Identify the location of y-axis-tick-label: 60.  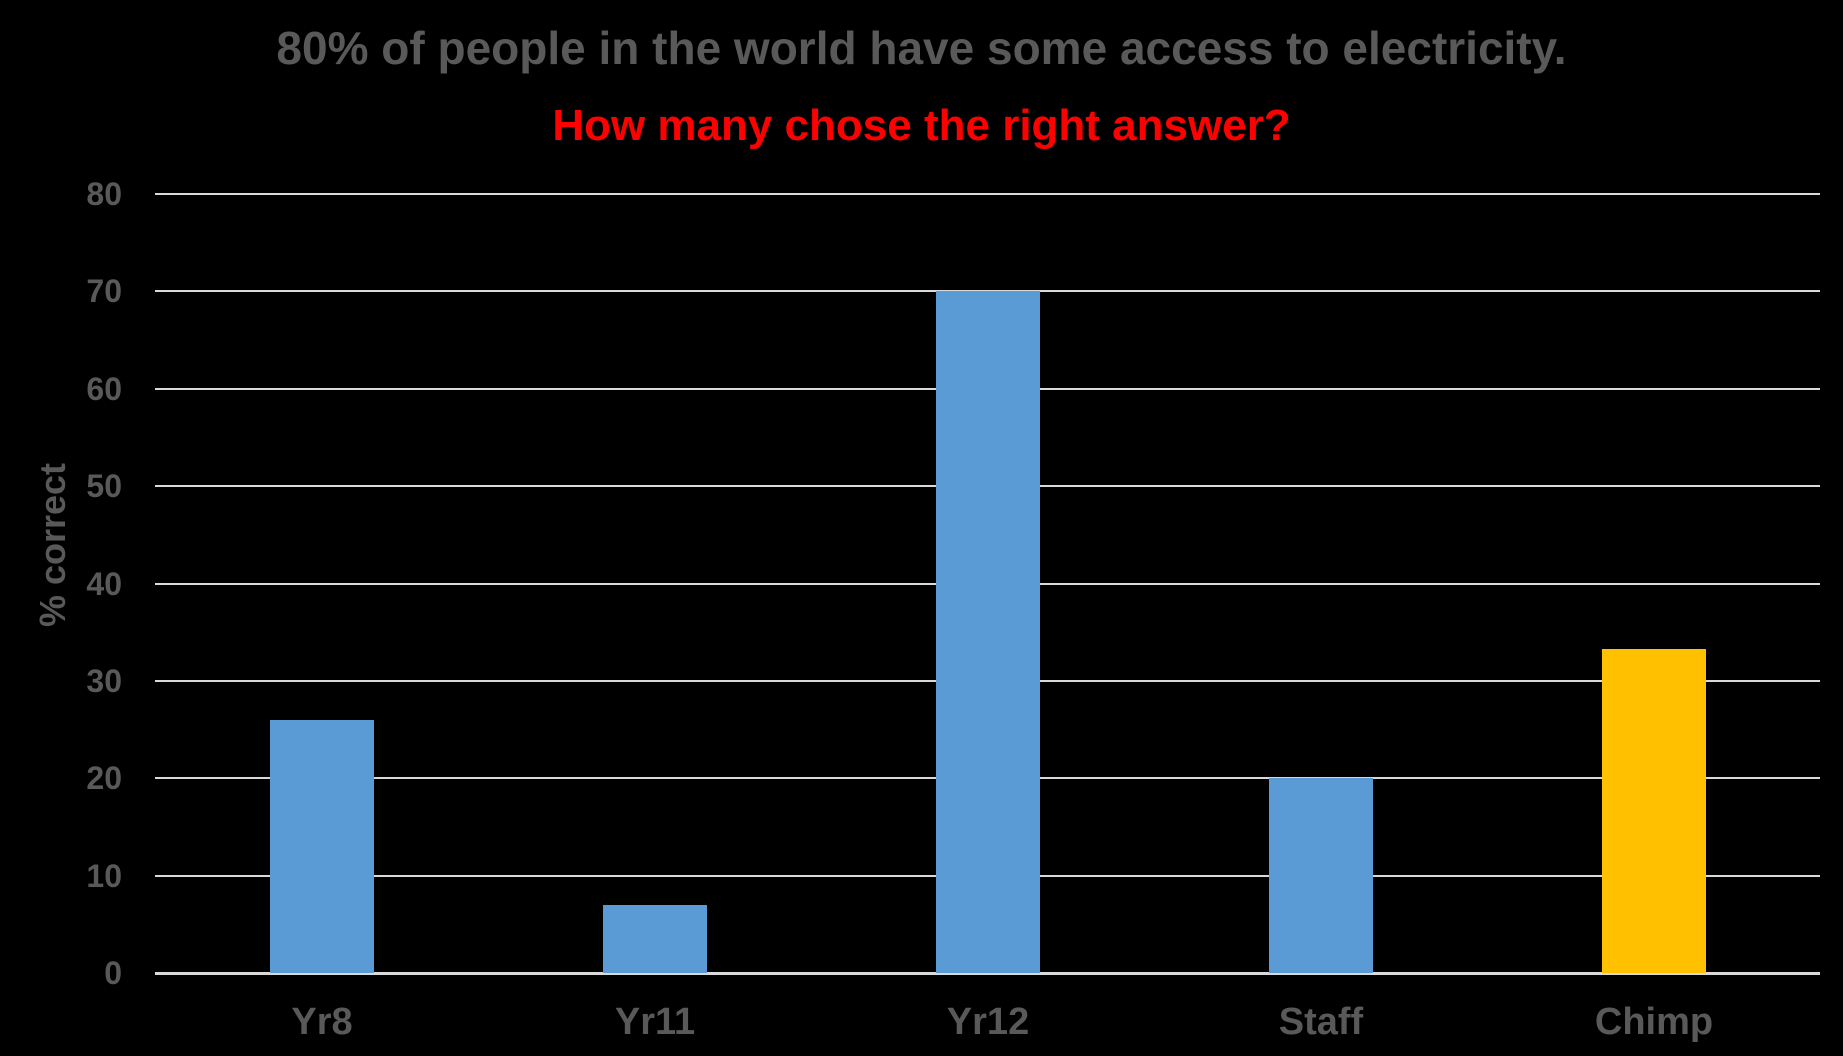
(104, 389).